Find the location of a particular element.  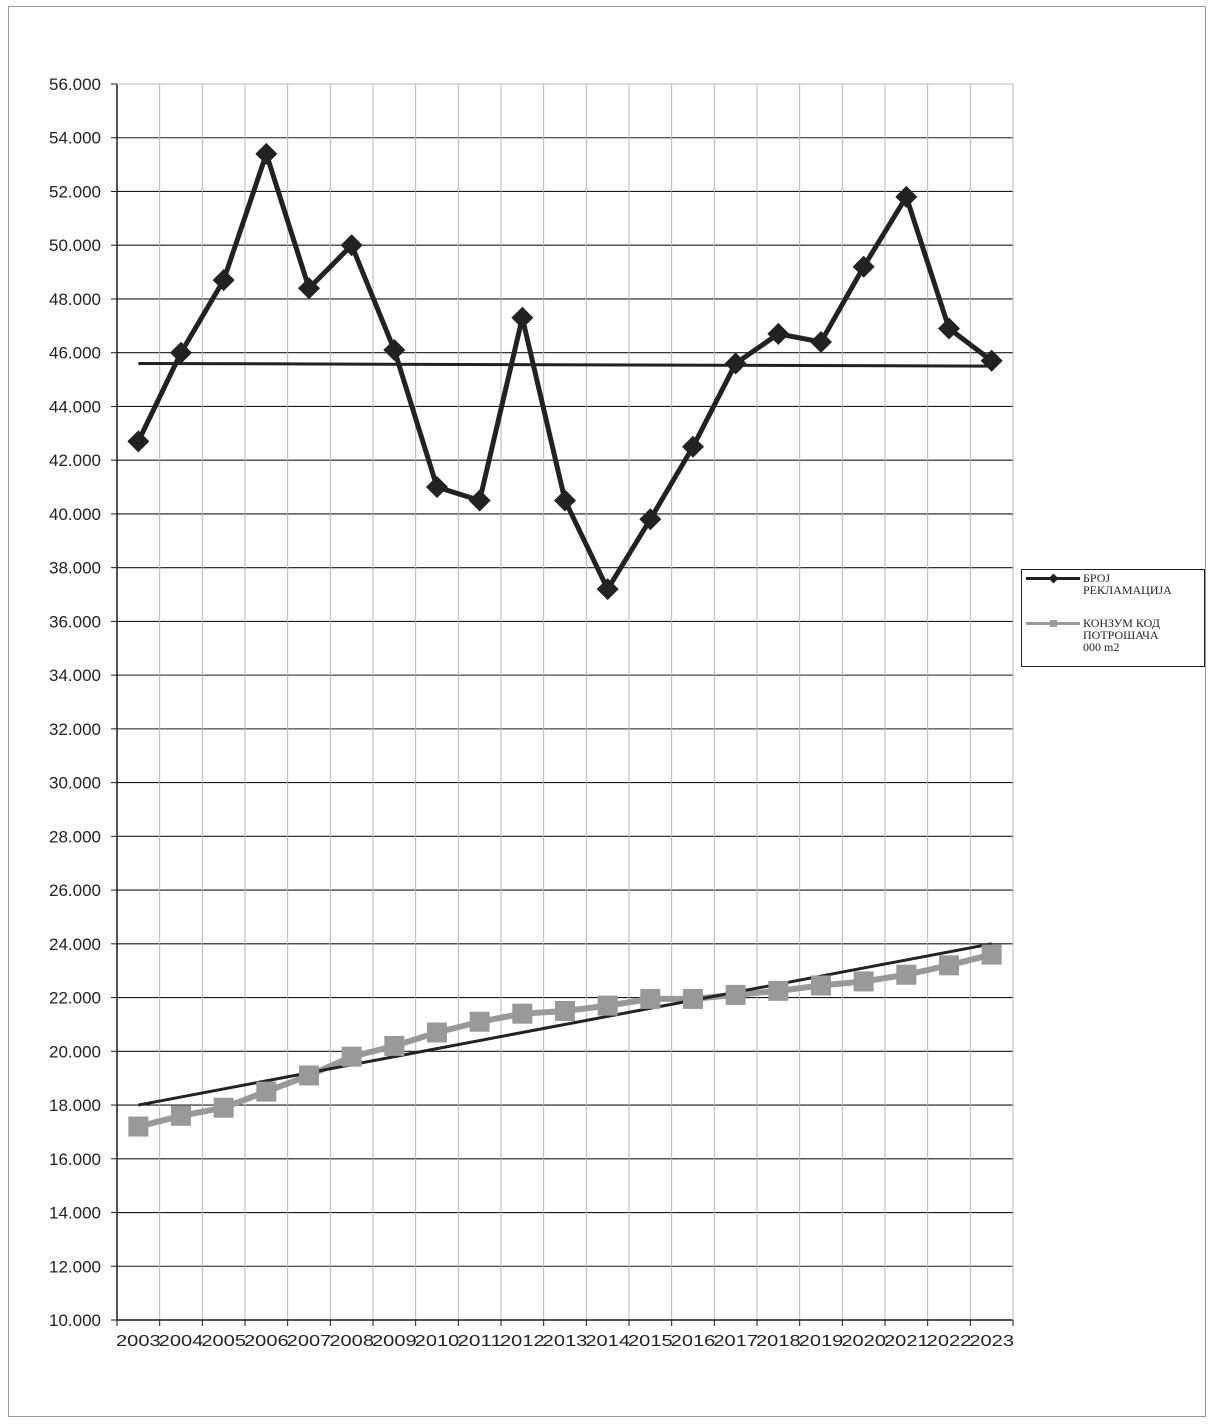

x-tick-label: 2010 is located at coordinates (437, 1341).